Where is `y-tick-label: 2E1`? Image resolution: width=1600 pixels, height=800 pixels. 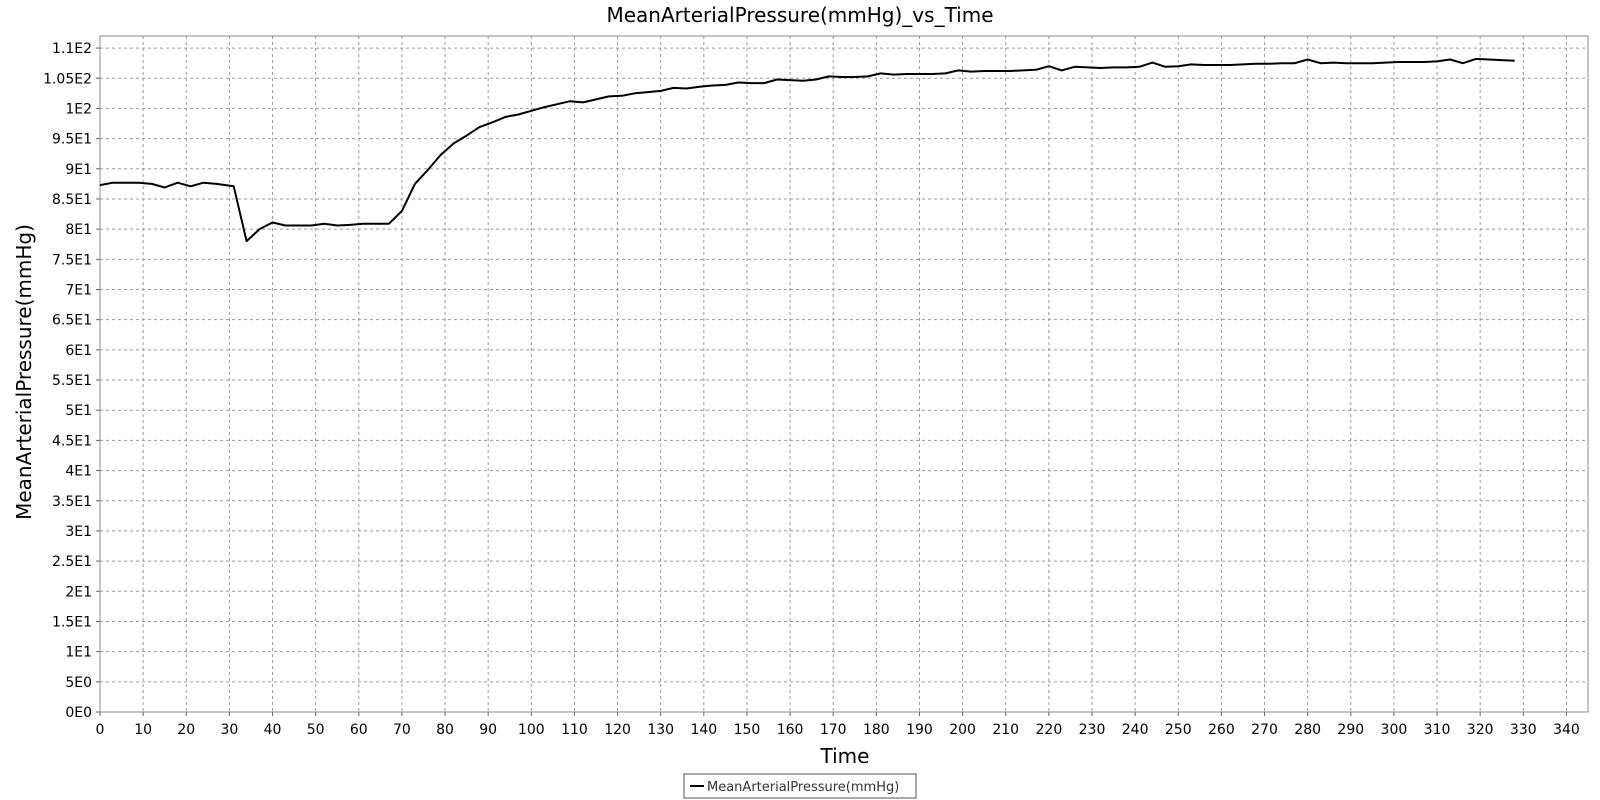
y-tick-label: 2E1 is located at coordinates (78, 592).